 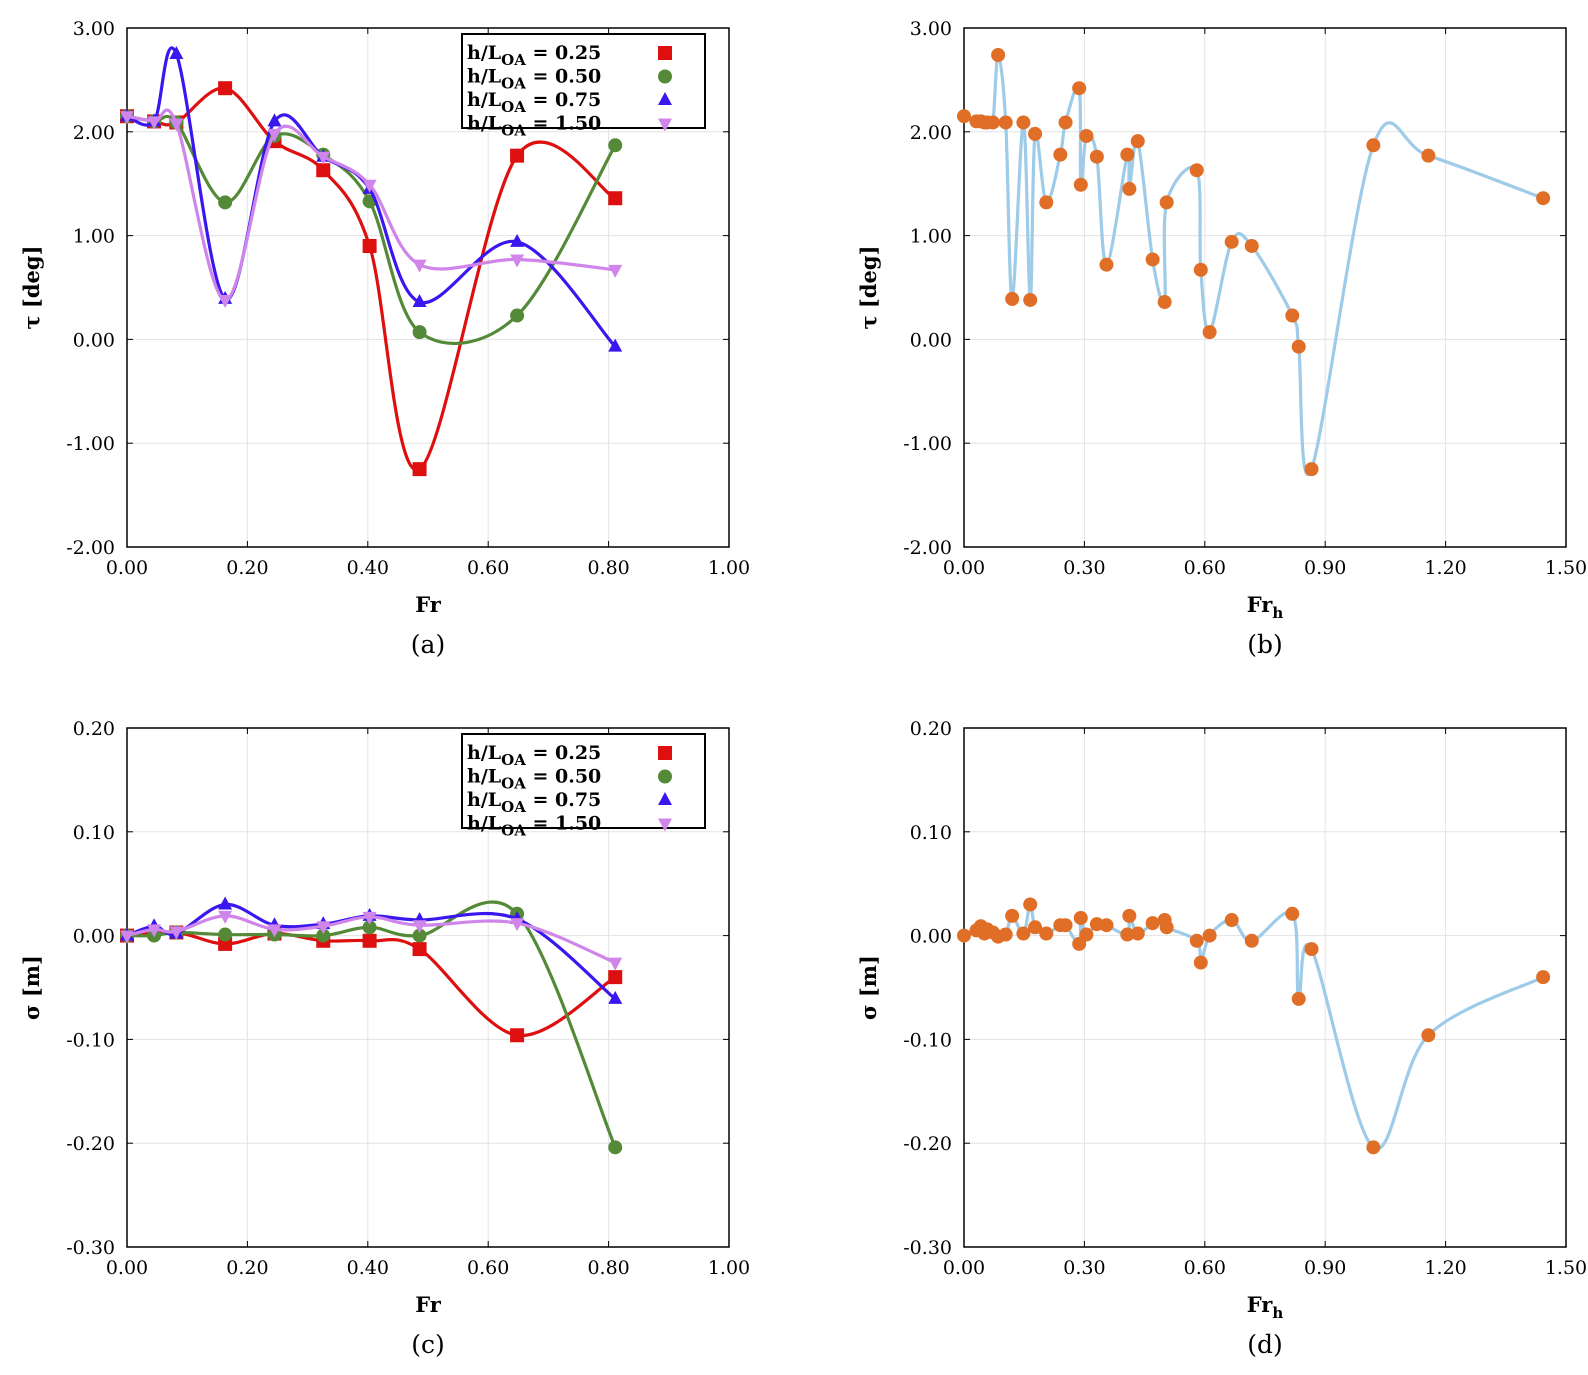 What do you see at coordinates (927, 1040) in the screenshot?
I see `y-tick-label: -0.10` at bounding box center [927, 1040].